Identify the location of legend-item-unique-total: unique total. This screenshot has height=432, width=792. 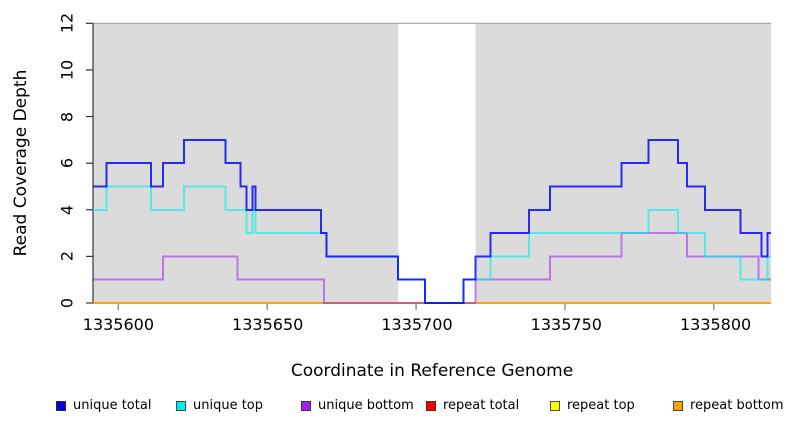
(103, 406).